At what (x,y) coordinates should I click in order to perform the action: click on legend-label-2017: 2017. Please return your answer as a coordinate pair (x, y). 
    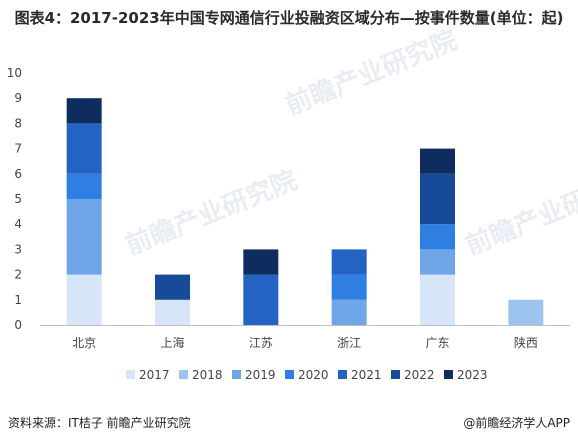
    Looking at the image, I should click on (154, 375).